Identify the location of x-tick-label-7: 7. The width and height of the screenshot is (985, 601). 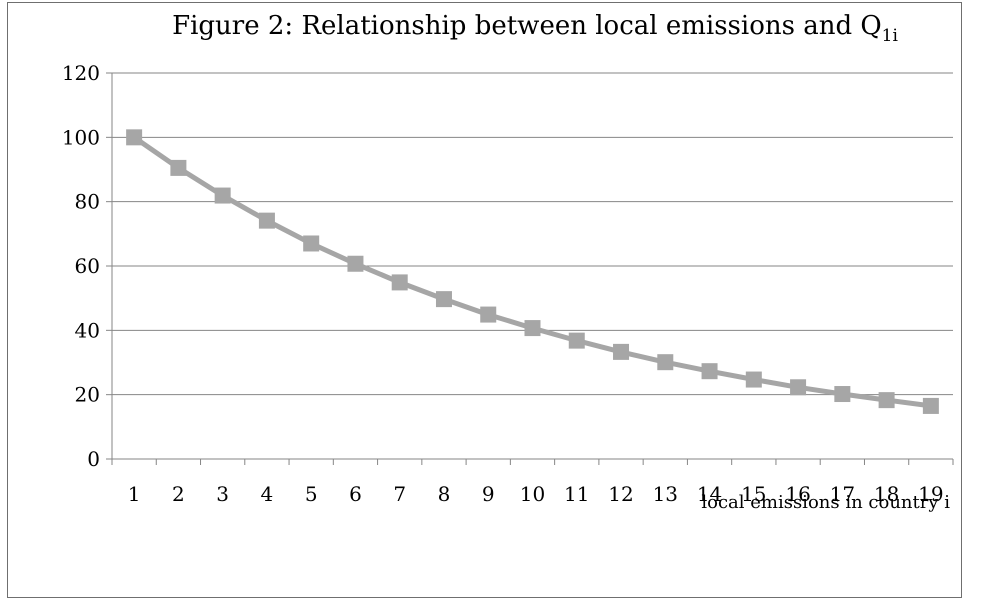
(399, 494).